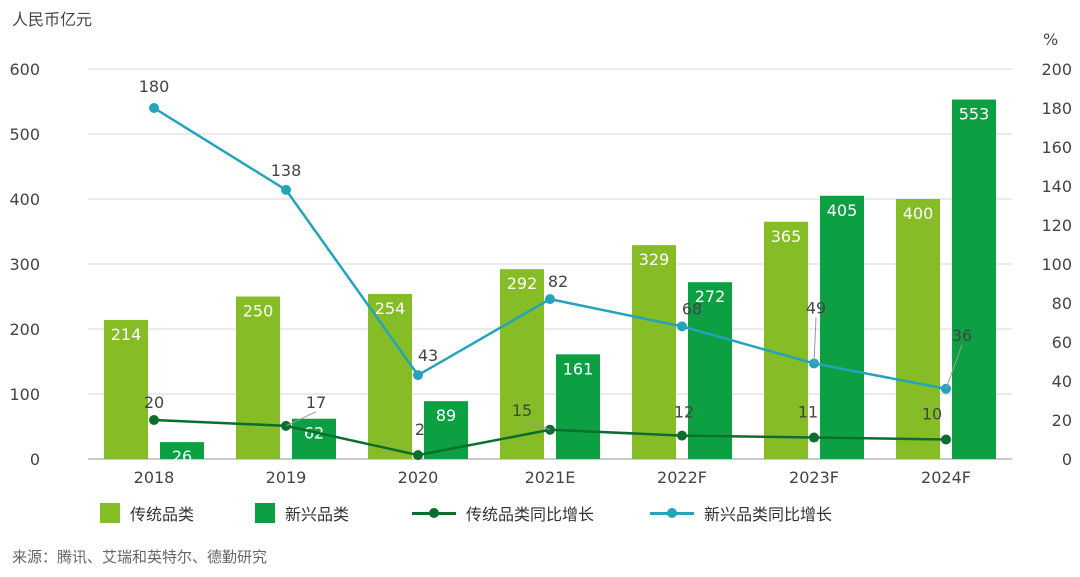  Describe the element at coordinates (24, 264) in the screenshot. I see `left-tick-label: 300` at that location.